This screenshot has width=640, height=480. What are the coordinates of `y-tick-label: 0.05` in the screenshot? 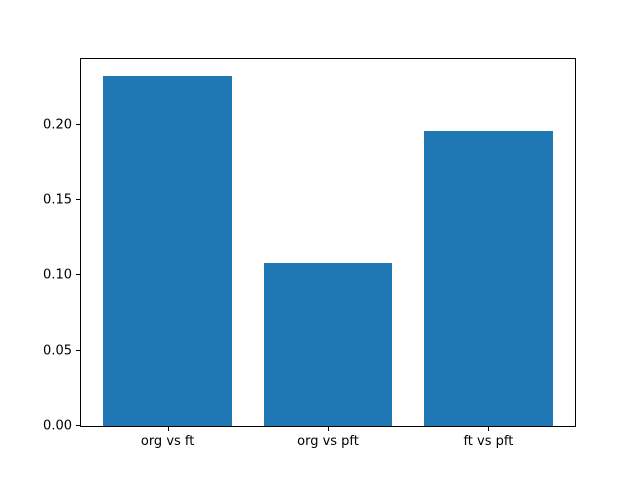 It's located at (57, 351).